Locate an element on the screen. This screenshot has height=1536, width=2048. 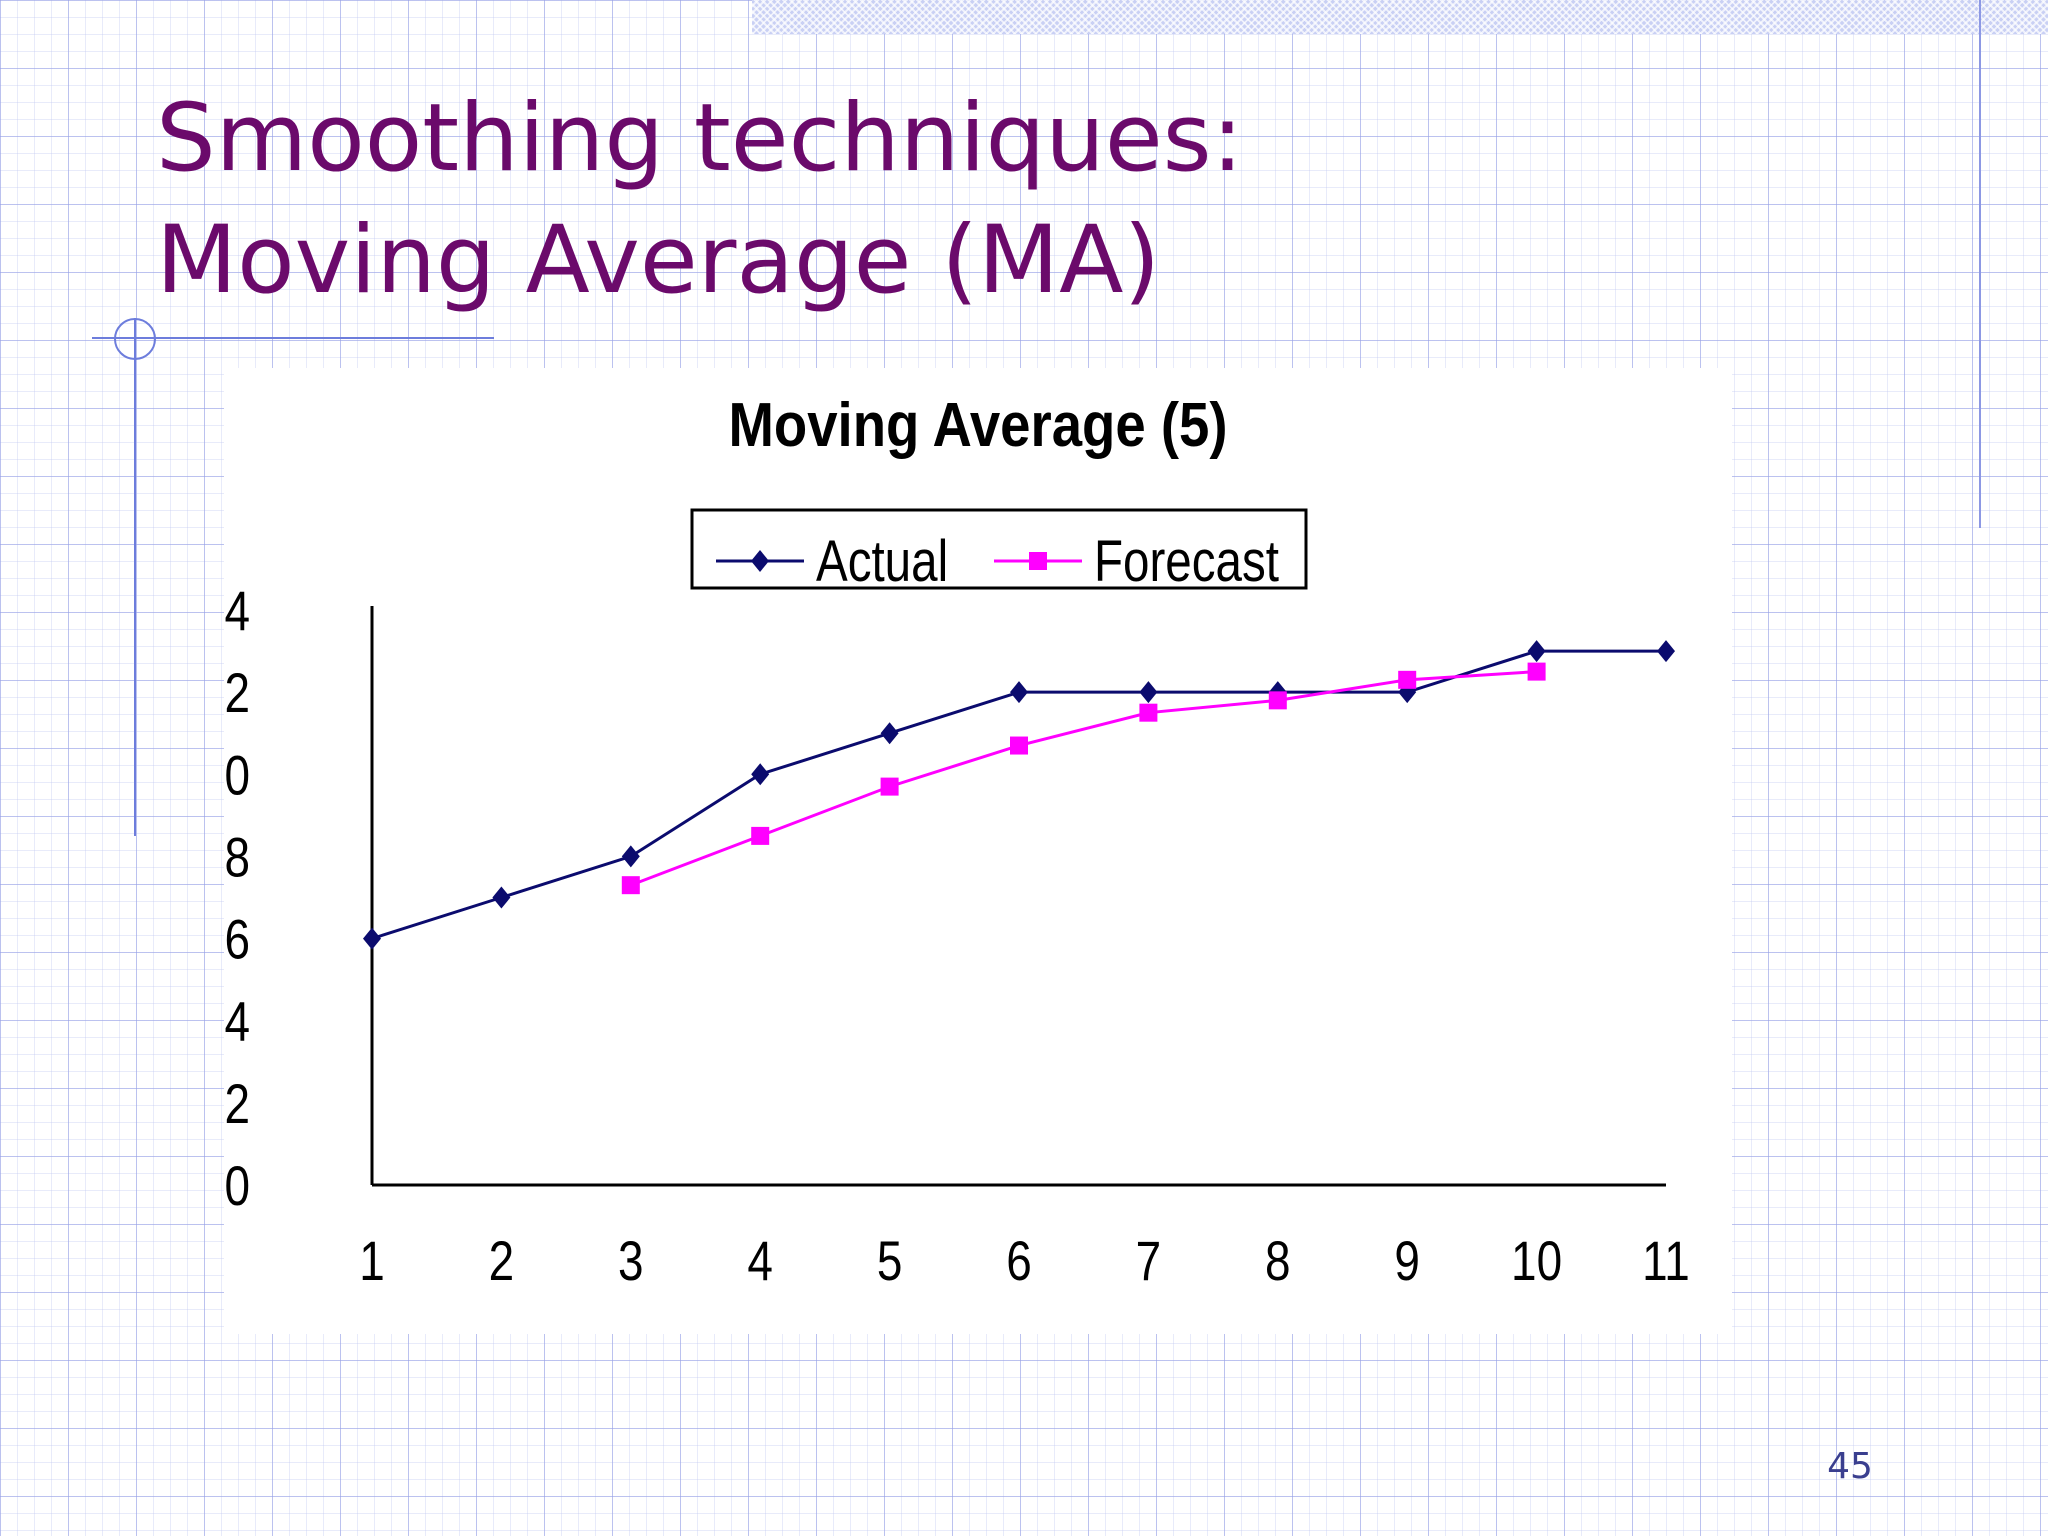
x-tick-label: 11 is located at coordinates (1666, 1261).